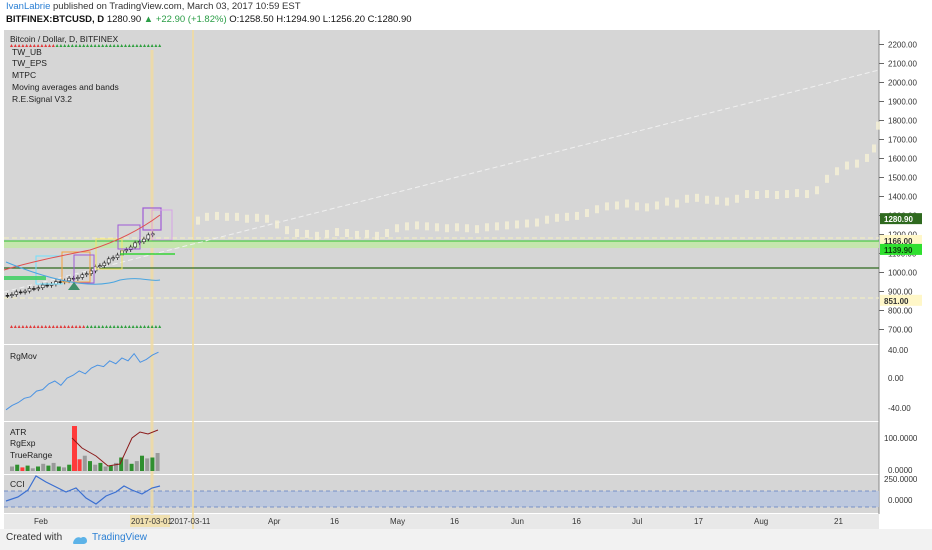 The height and width of the screenshot is (550, 932). I want to click on price-label: 1166.00, so click(898, 241).